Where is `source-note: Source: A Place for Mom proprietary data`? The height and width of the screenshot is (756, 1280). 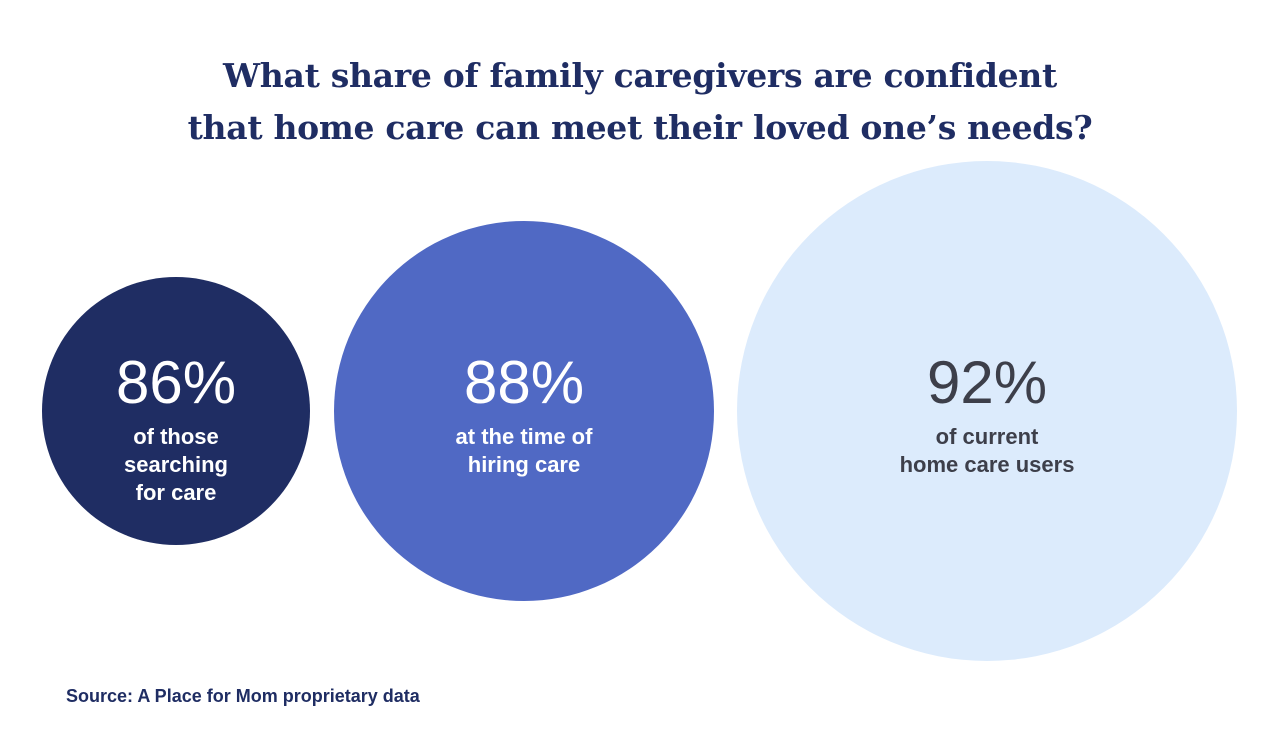
source-note: Source: A Place for Mom proprietary data is located at coordinates (243, 696).